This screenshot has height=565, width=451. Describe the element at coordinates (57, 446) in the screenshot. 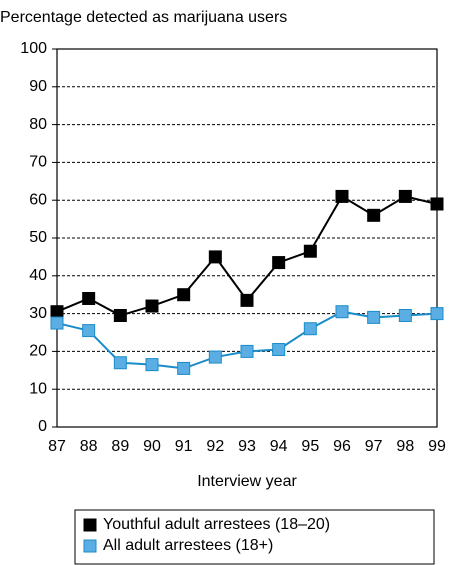

I see `x-tick-label: 87` at that location.